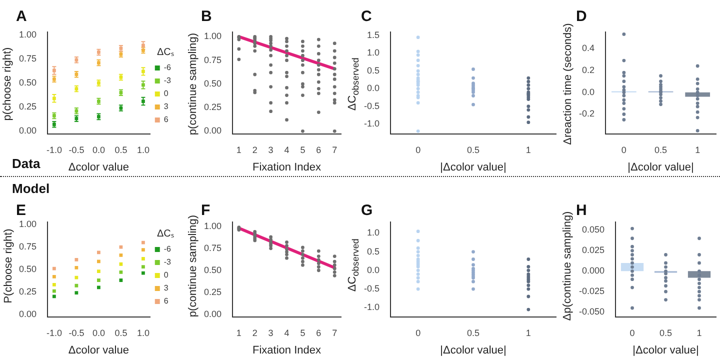 The width and height of the screenshot is (720, 359). I want to click on x-tick-label: 1.0, so click(143, 149).